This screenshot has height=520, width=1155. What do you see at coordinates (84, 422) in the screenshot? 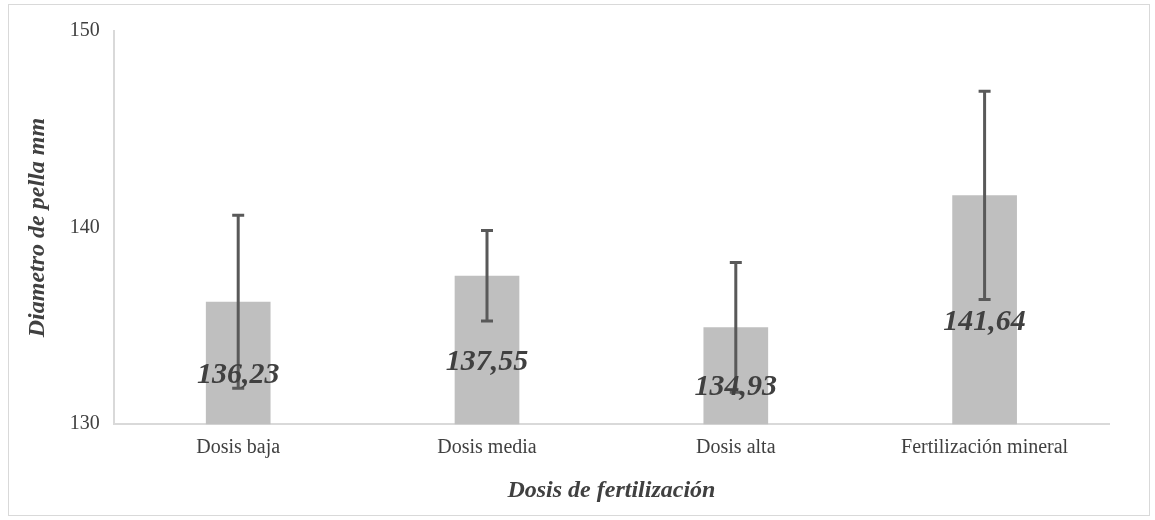
I see `y-tick-label: 130` at bounding box center [84, 422].